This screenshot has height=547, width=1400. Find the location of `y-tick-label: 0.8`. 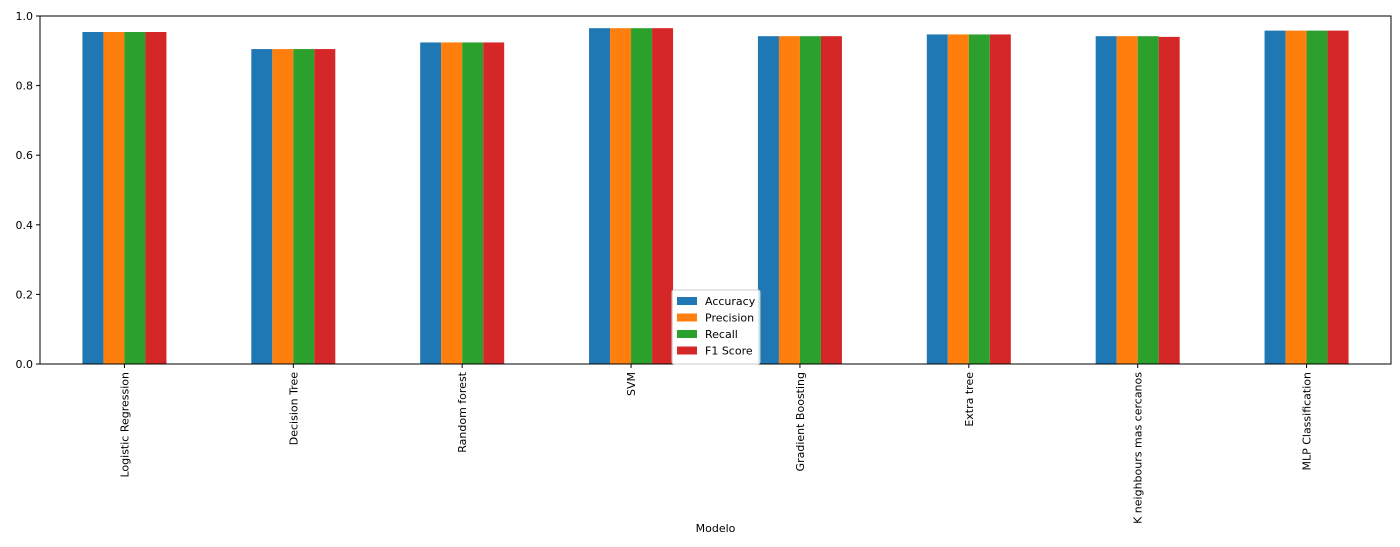

y-tick-label: 0.8 is located at coordinates (25, 86).